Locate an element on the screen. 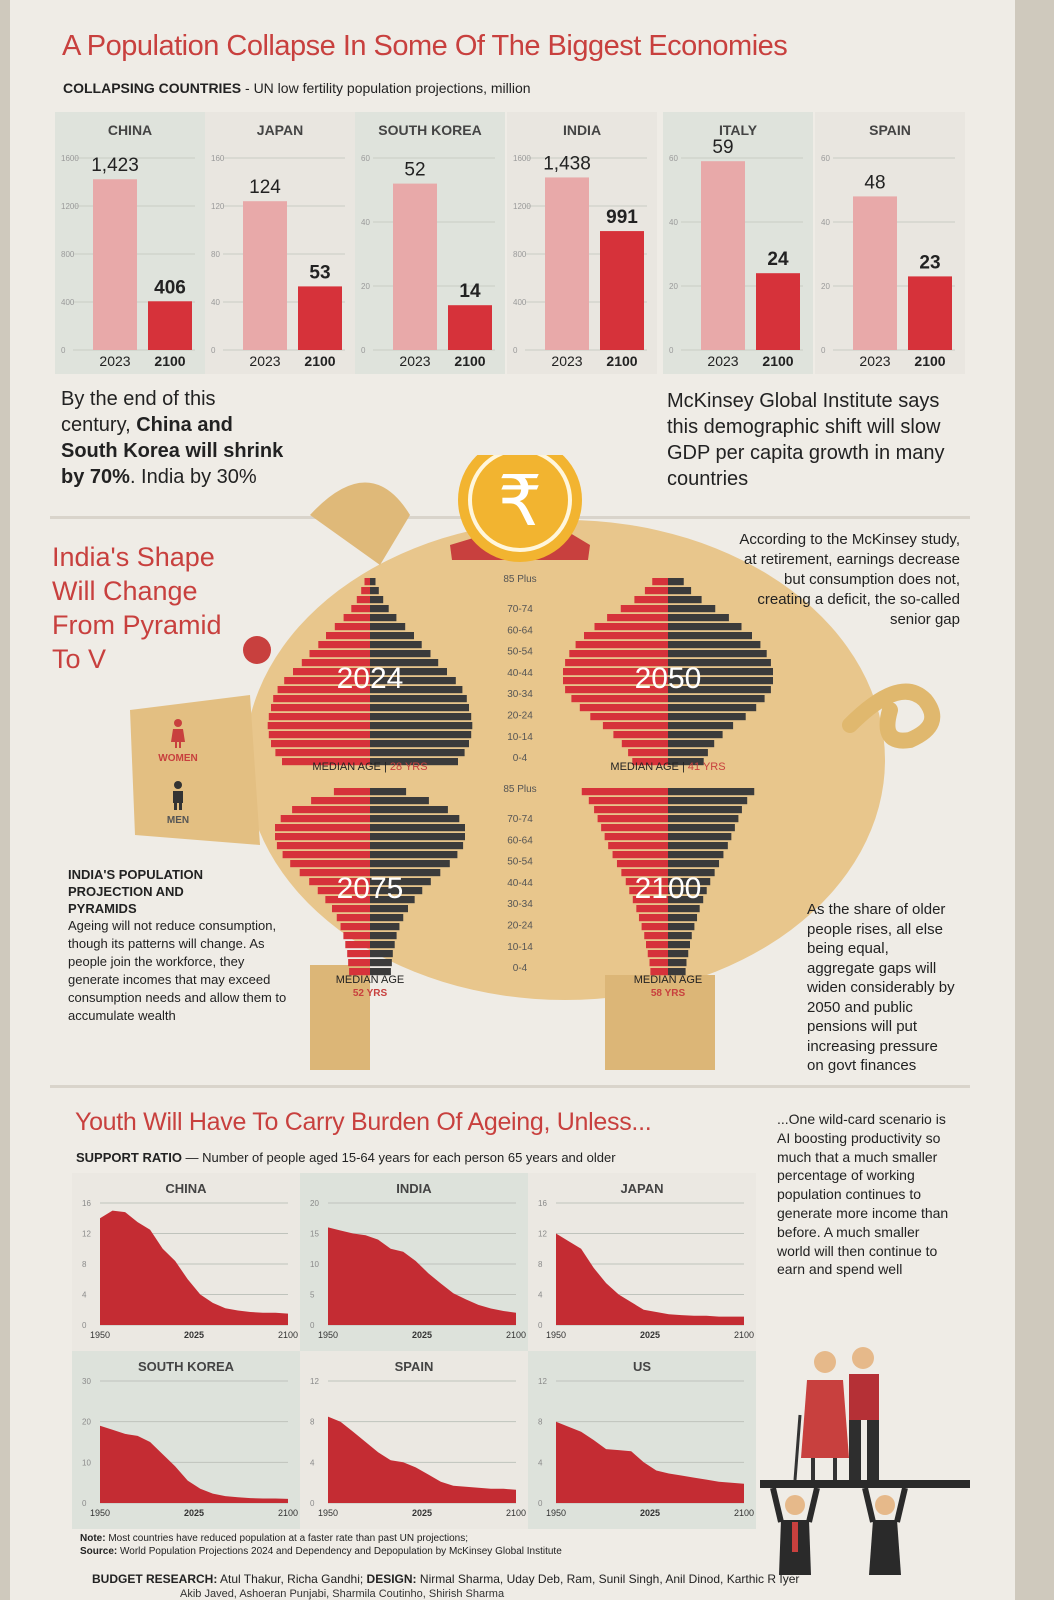  bar-value-label: 1,423 is located at coordinates (115, 165).